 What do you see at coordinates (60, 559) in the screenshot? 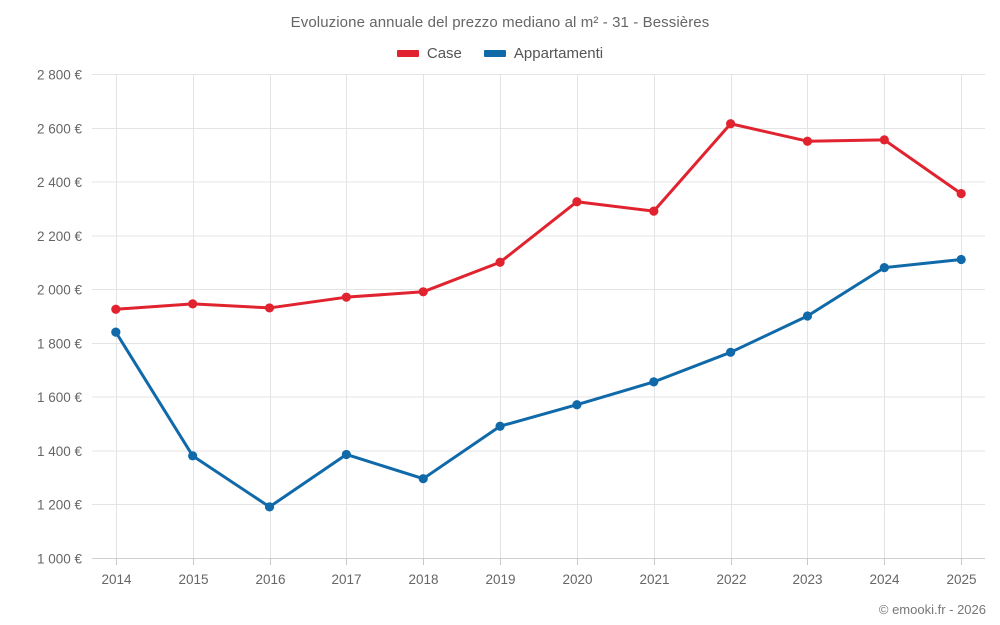
I see `y-tick-label: 1 000 €` at bounding box center [60, 559].